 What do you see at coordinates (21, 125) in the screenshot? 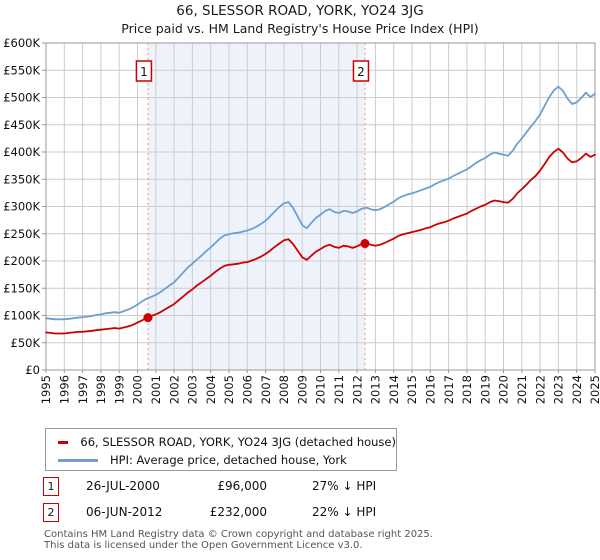
I see `y-axis-label: £450K` at bounding box center [21, 125].